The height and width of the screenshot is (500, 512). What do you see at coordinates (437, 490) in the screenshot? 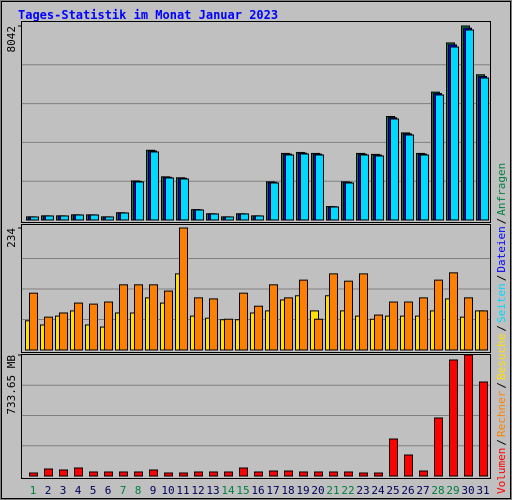
I see `x-tick-label: 28` at bounding box center [437, 490].